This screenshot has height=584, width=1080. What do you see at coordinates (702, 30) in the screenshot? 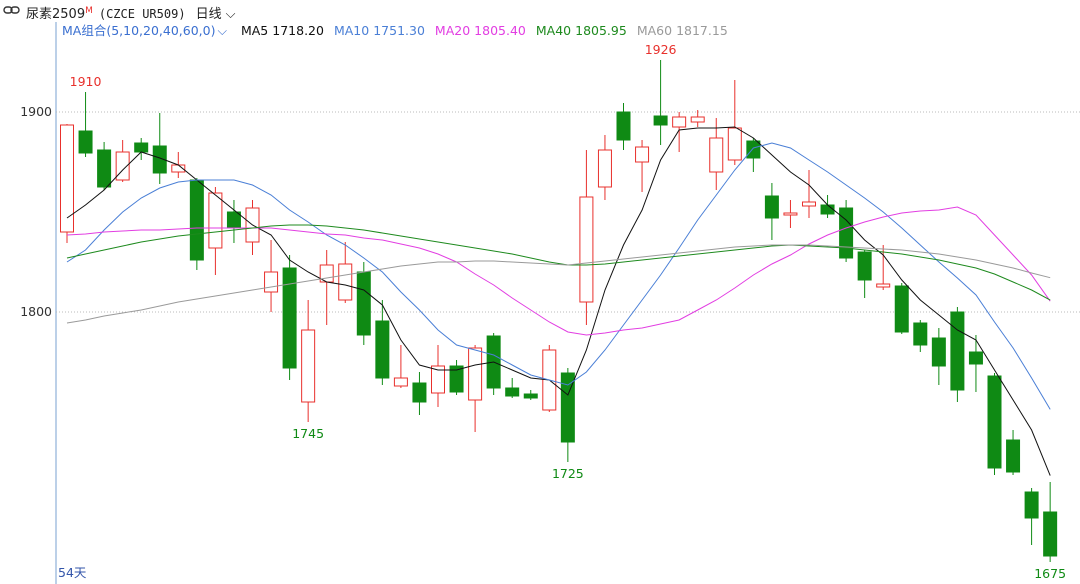
I see `legend-value: 1817.15` at bounding box center [702, 30].